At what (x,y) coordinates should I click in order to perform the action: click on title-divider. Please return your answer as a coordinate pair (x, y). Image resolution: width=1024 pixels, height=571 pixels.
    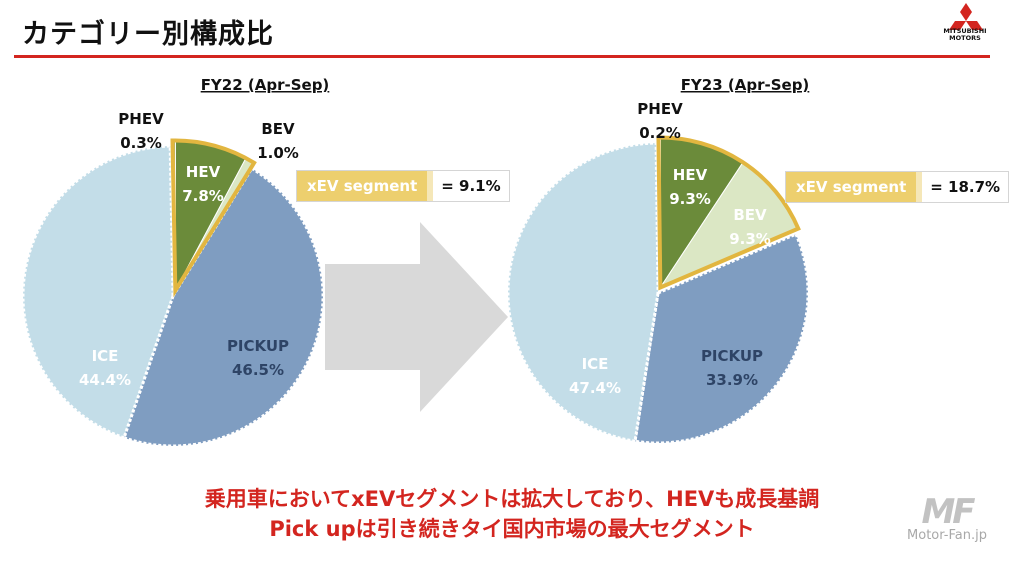
    Looking at the image, I should click on (502, 56).